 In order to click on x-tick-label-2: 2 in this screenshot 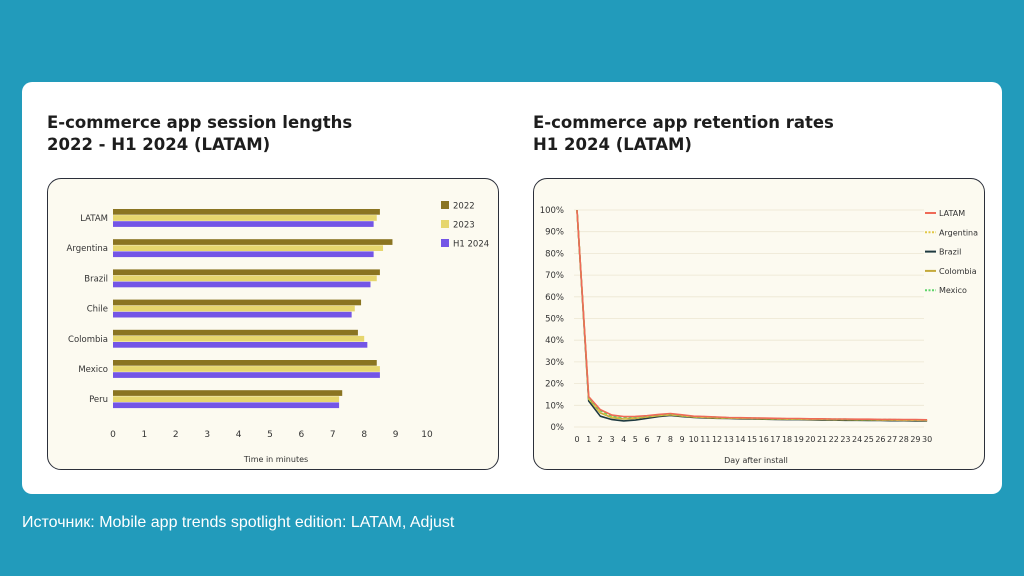, I will do `click(176, 435)`.